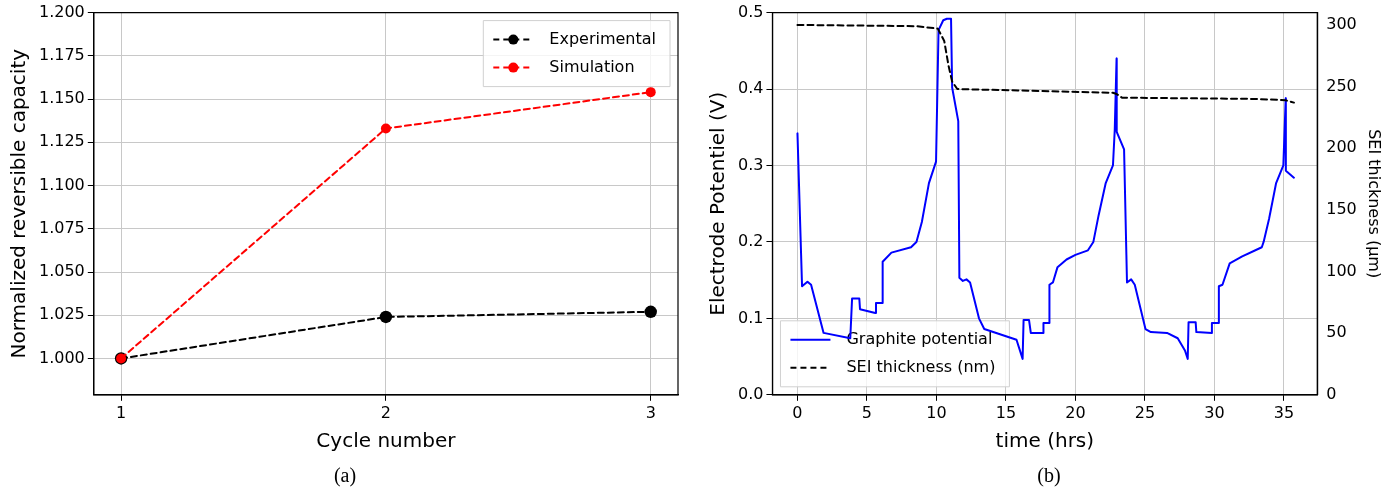 This screenshot has height=496, width=1399. What do you see at coordinates (797, 412) in the screenshot?
I see `x-tick-label: 0` at bounding box center [797, 412].